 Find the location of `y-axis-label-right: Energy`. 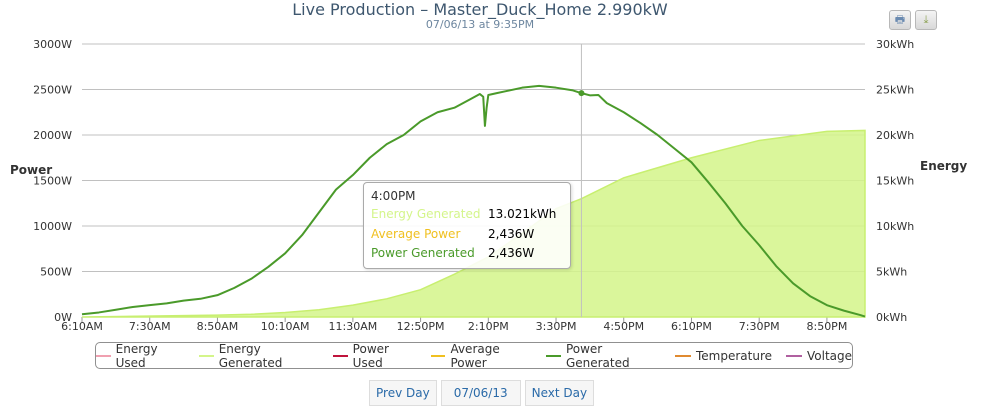

y-axis-label-right: Energy is located at coordinates (943, 166).